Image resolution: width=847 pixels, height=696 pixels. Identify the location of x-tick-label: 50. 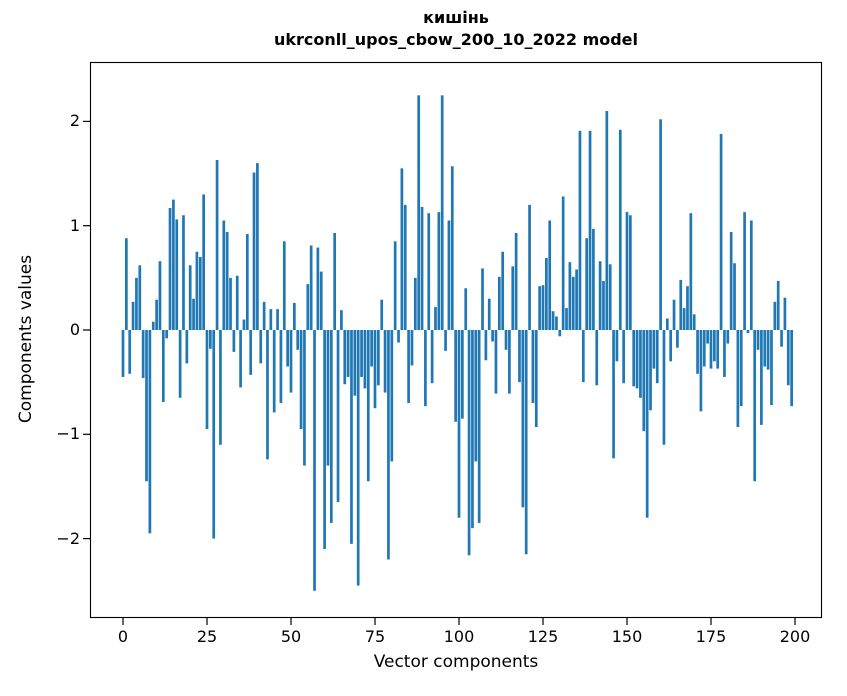
(291, 636).